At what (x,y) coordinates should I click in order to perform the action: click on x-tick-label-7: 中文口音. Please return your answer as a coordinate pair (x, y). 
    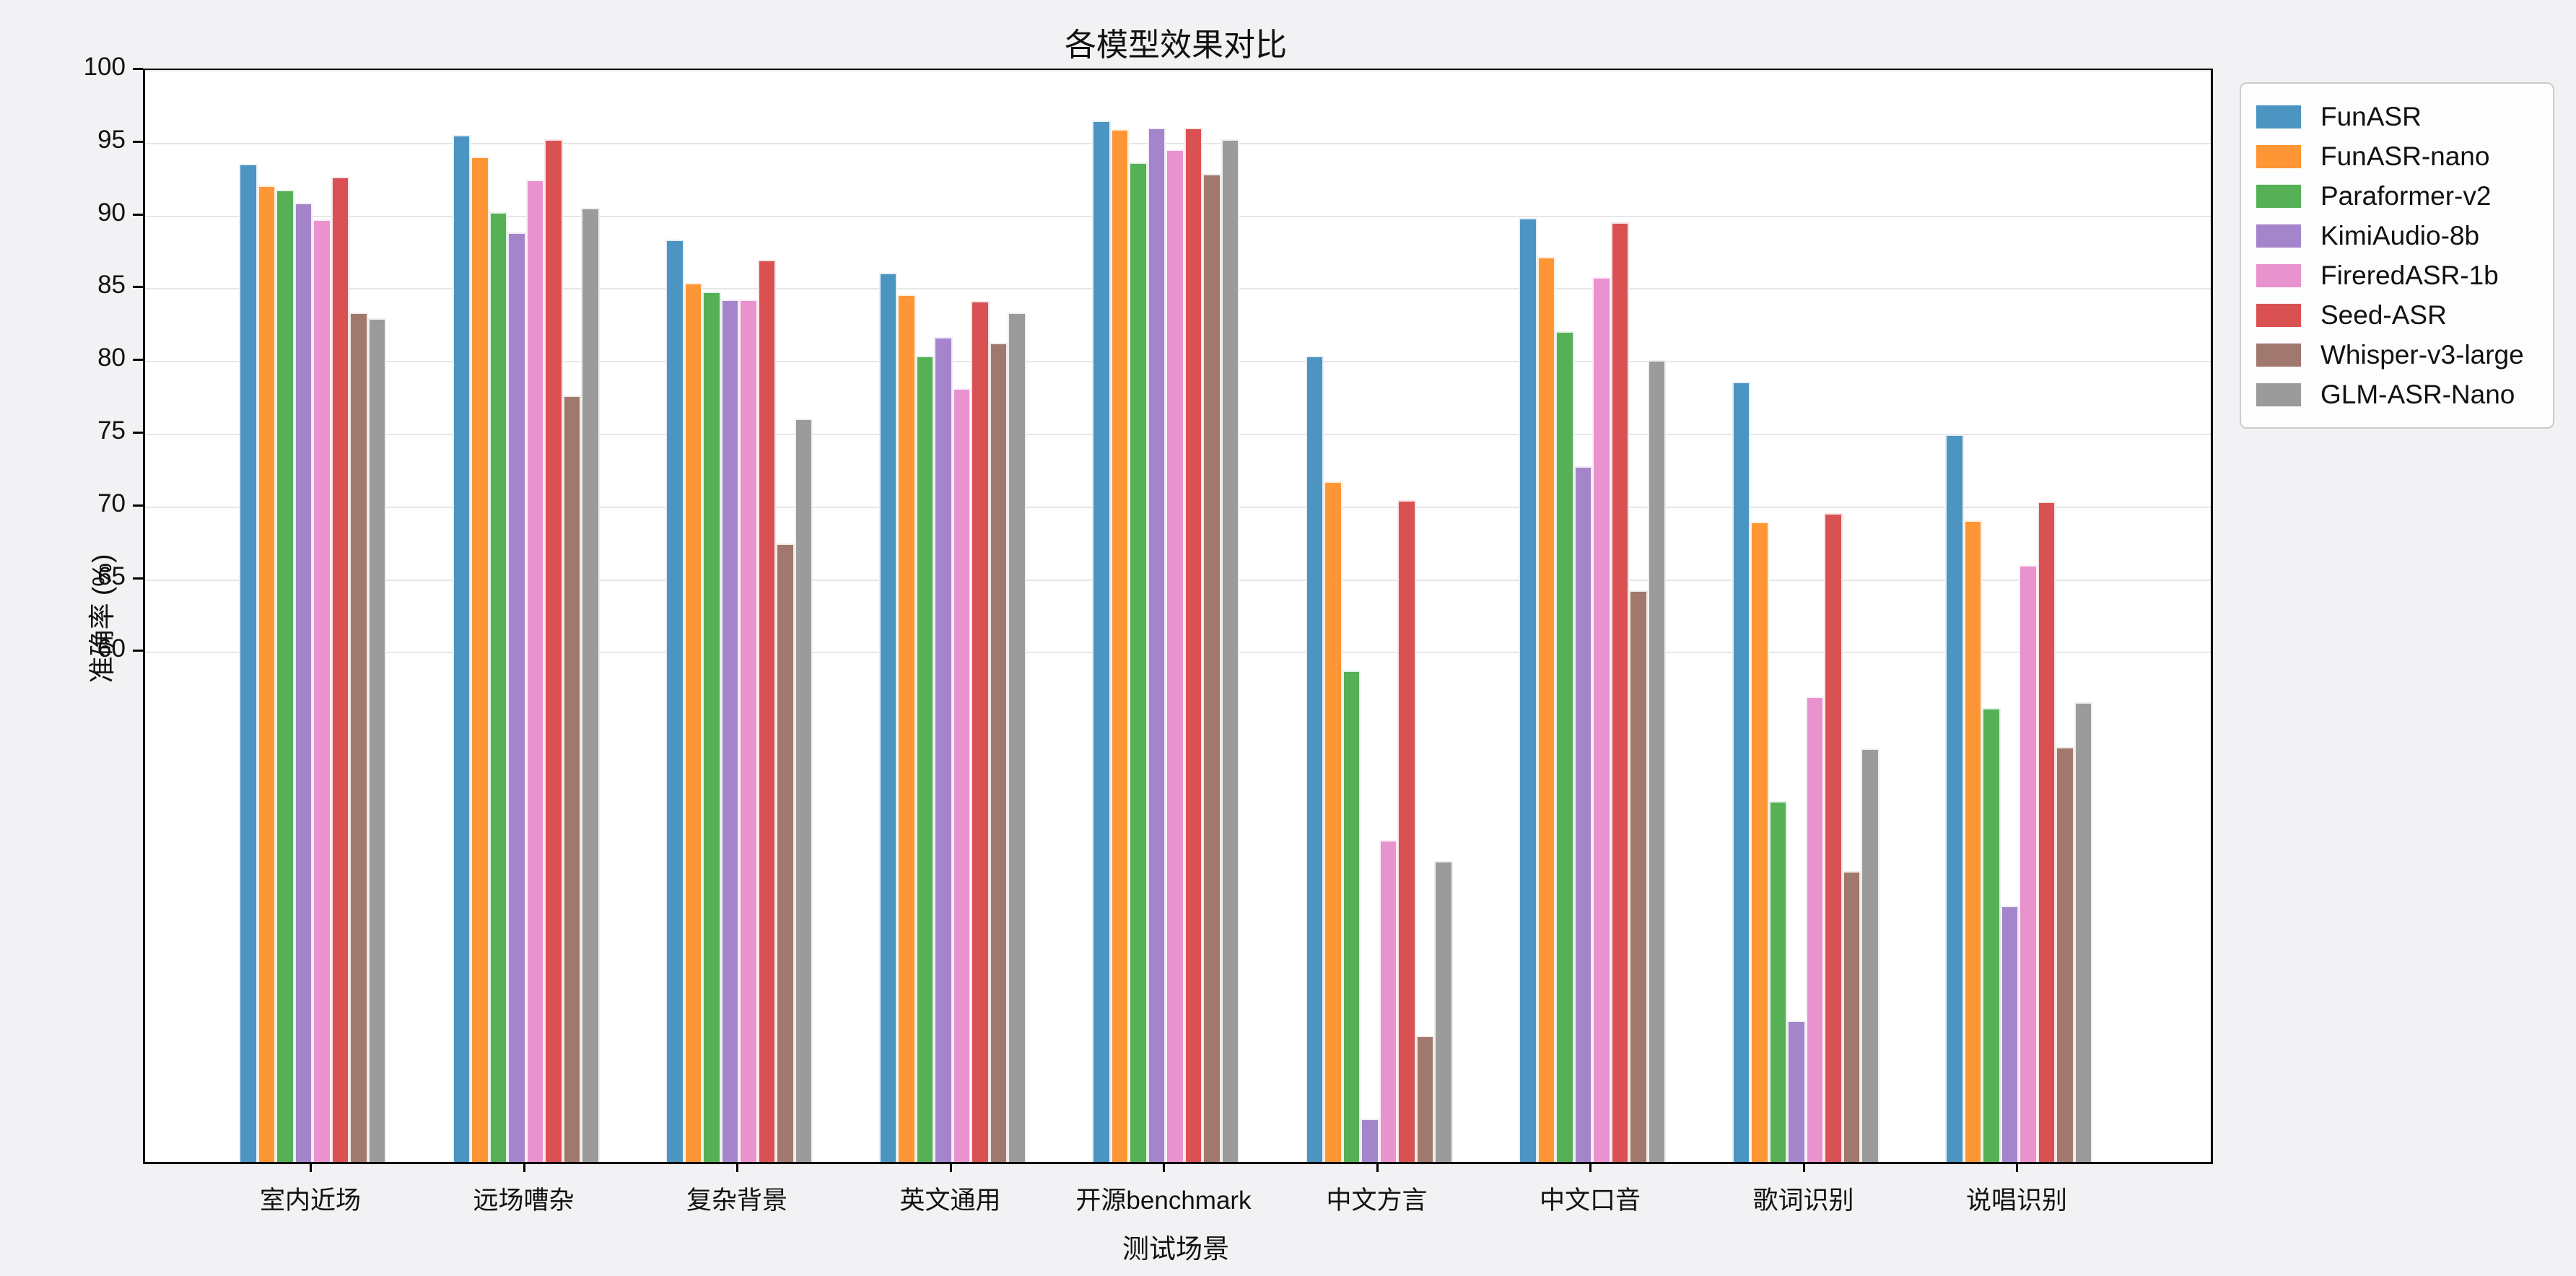
    Looking at the image, I should click on (1590, 1201).